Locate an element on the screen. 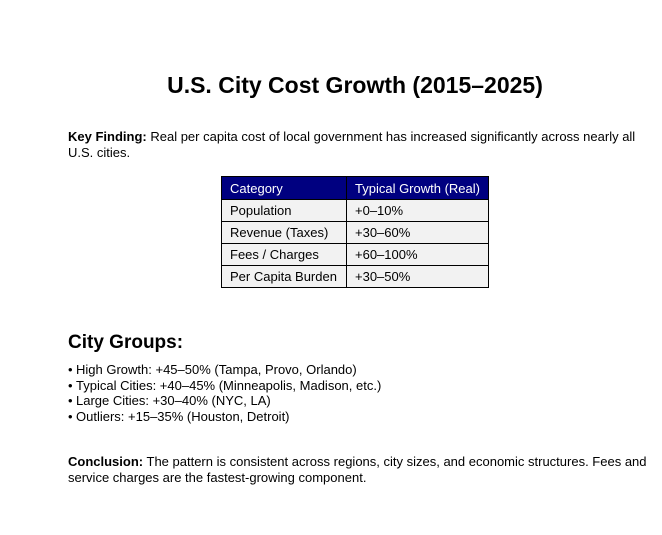  key-finding-label: Key Finding: is located at coordinates (107, 136).